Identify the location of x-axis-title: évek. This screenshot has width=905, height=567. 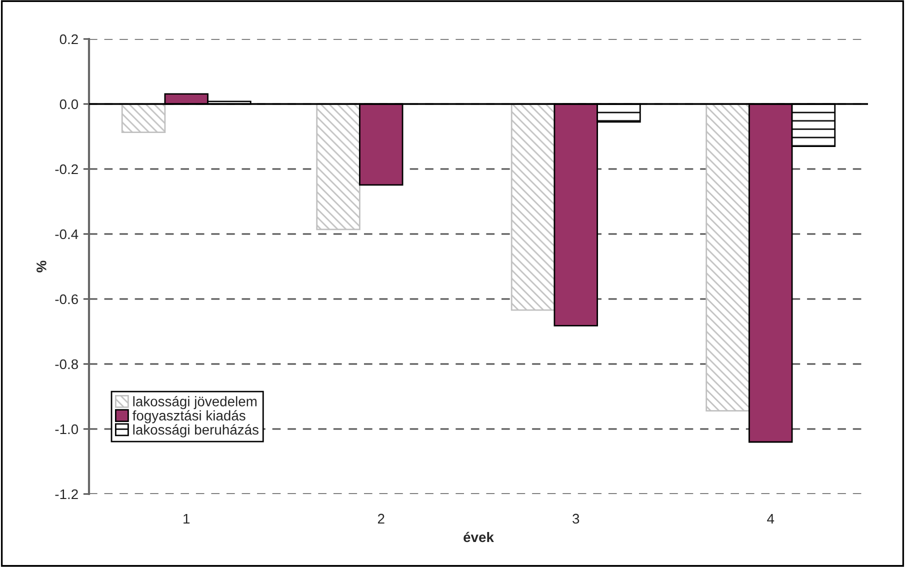
(479, 537).